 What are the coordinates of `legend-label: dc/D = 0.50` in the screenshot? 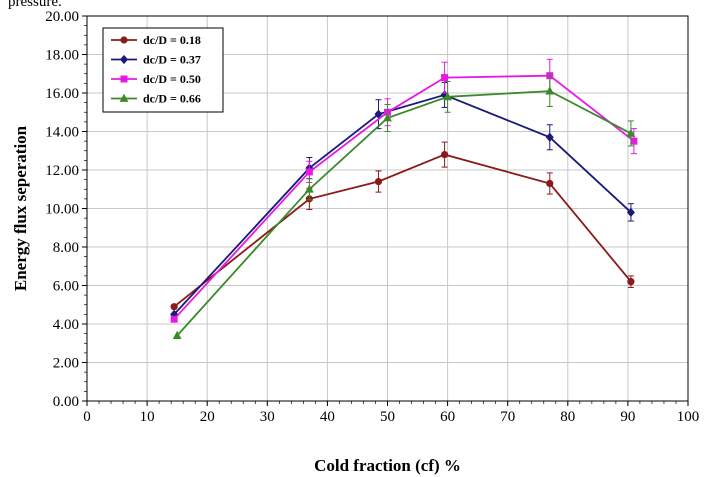 It's located at (172, 79).